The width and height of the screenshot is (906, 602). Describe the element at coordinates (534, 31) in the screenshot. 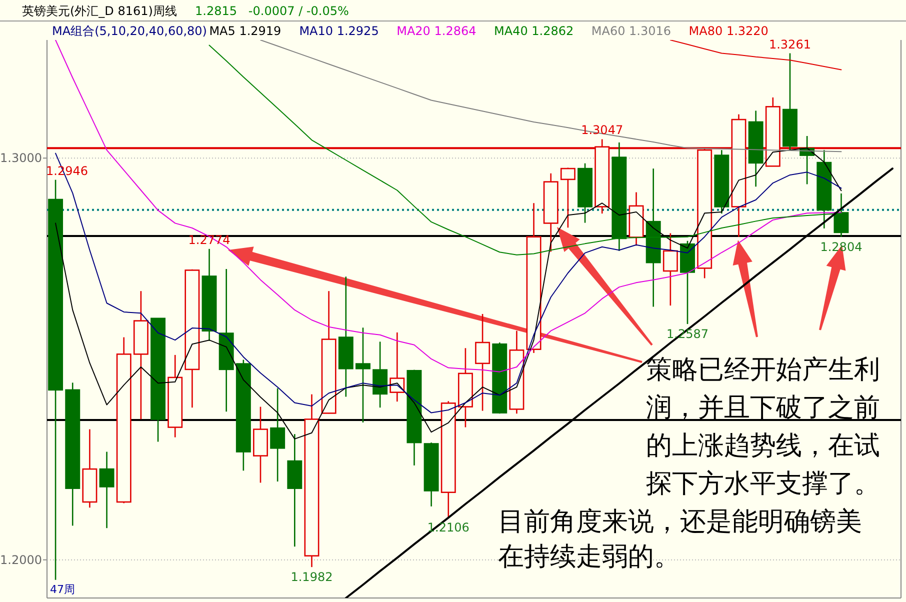

I see `text: MA40 1.2862` at that location.